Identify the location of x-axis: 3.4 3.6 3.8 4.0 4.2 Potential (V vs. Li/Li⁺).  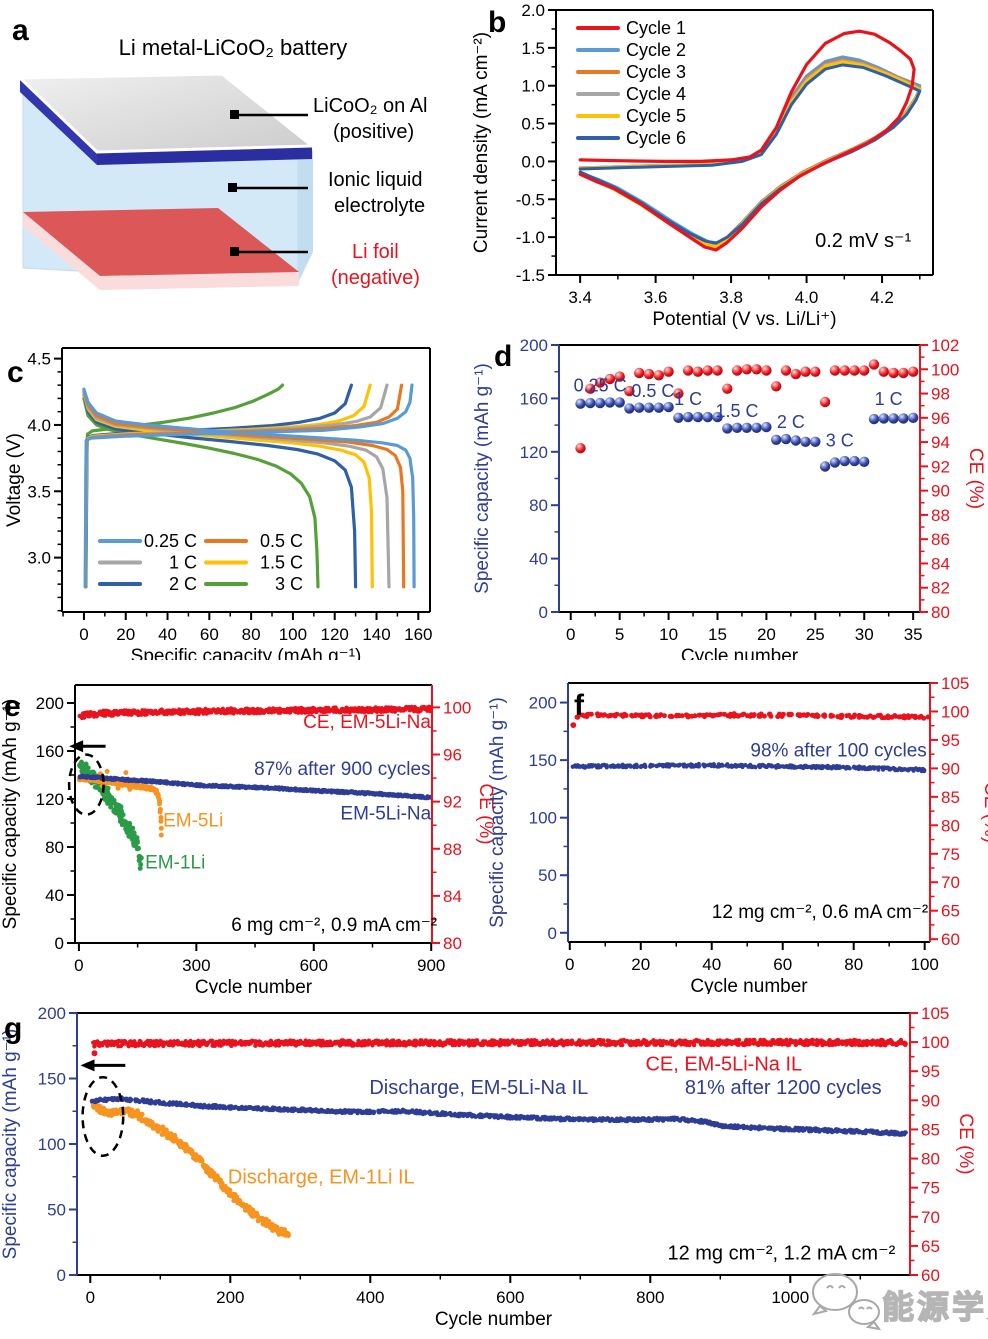
(744, 302).